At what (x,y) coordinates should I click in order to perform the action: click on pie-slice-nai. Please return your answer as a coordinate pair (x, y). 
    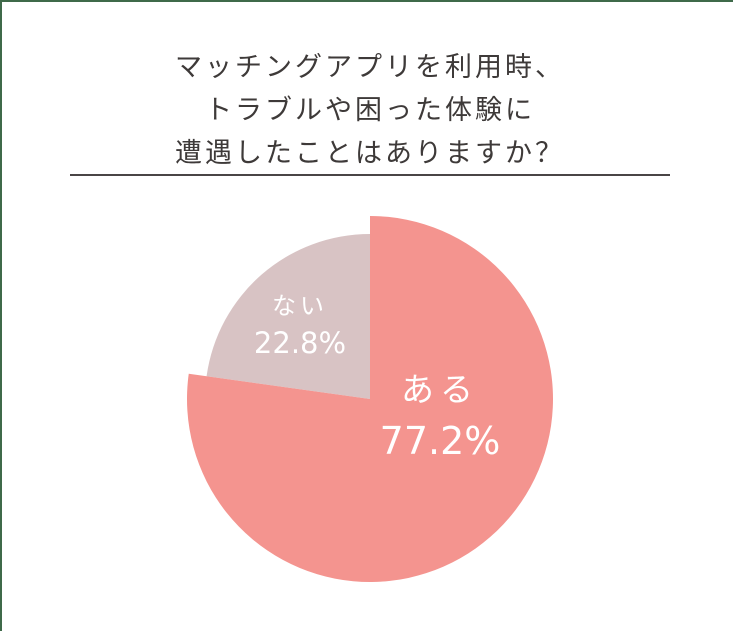
    Looking at the image, I should click on (288, 316).